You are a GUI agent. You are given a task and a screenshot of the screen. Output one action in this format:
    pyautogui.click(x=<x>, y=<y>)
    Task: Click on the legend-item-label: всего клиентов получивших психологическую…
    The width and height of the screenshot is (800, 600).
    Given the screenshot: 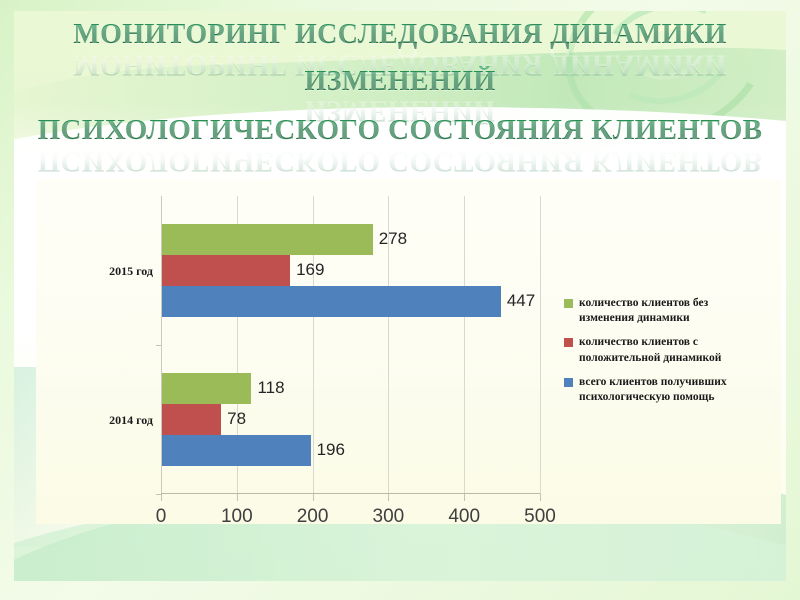 What is the action you would take?
    pyautogui.click(x=653, y=389)
    